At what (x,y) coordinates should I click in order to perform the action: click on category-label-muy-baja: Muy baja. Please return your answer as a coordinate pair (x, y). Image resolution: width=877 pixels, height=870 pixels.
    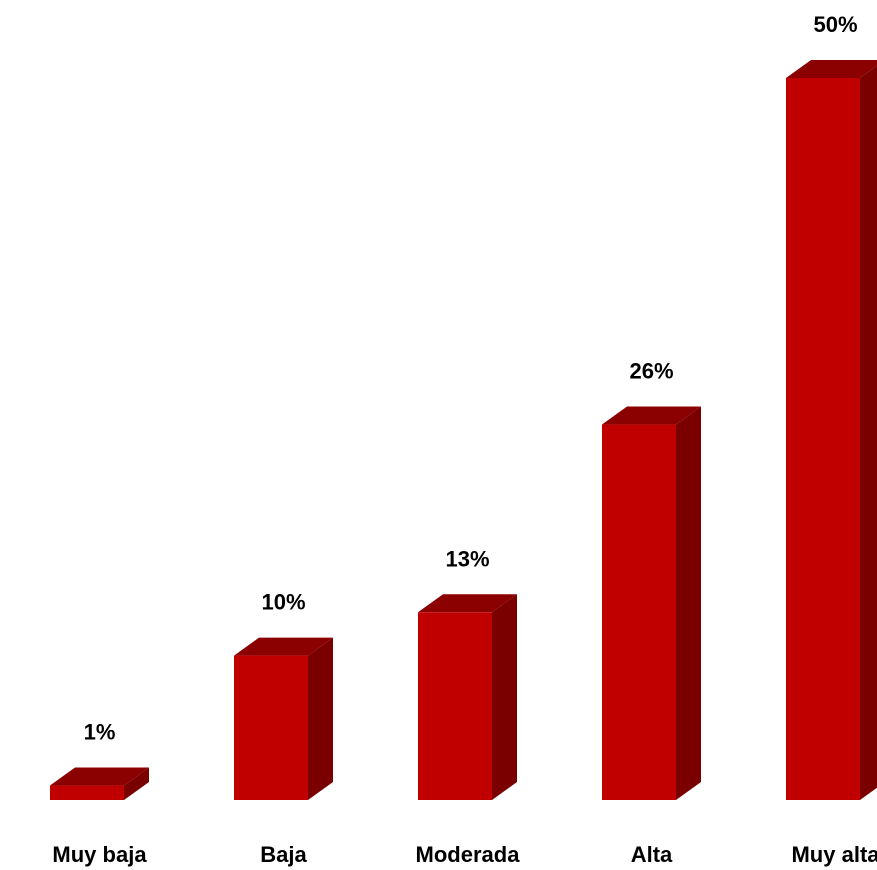
    Looking at the image, I should click on (99, 854).